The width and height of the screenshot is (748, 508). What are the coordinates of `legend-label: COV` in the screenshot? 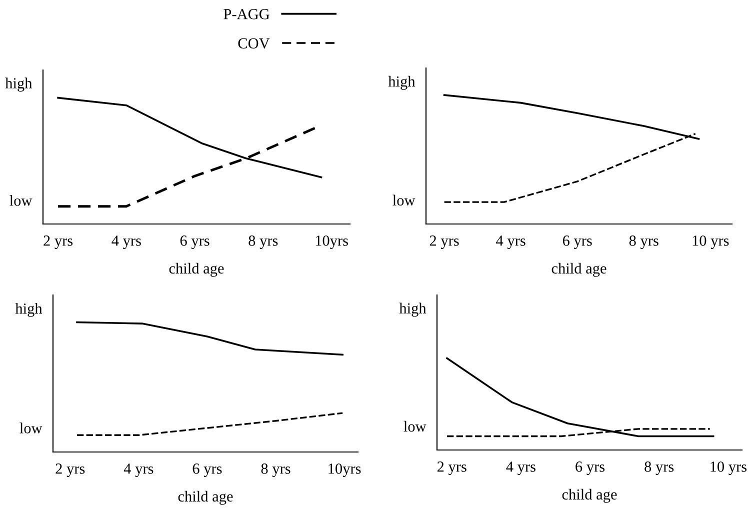 It's located at (254, 43).